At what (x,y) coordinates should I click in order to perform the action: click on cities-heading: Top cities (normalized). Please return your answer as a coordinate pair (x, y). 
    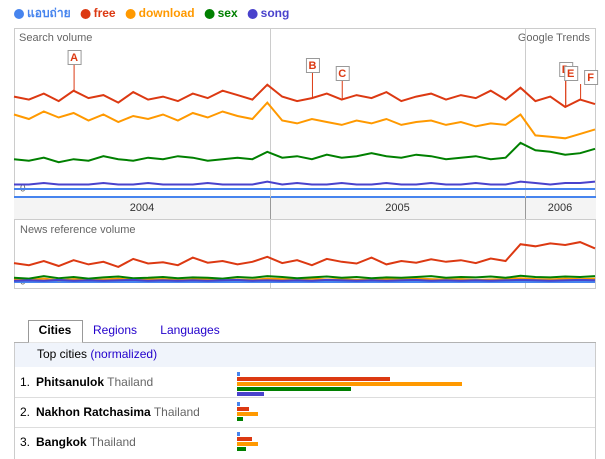
    Looking at the image, I should click on (97, 354).